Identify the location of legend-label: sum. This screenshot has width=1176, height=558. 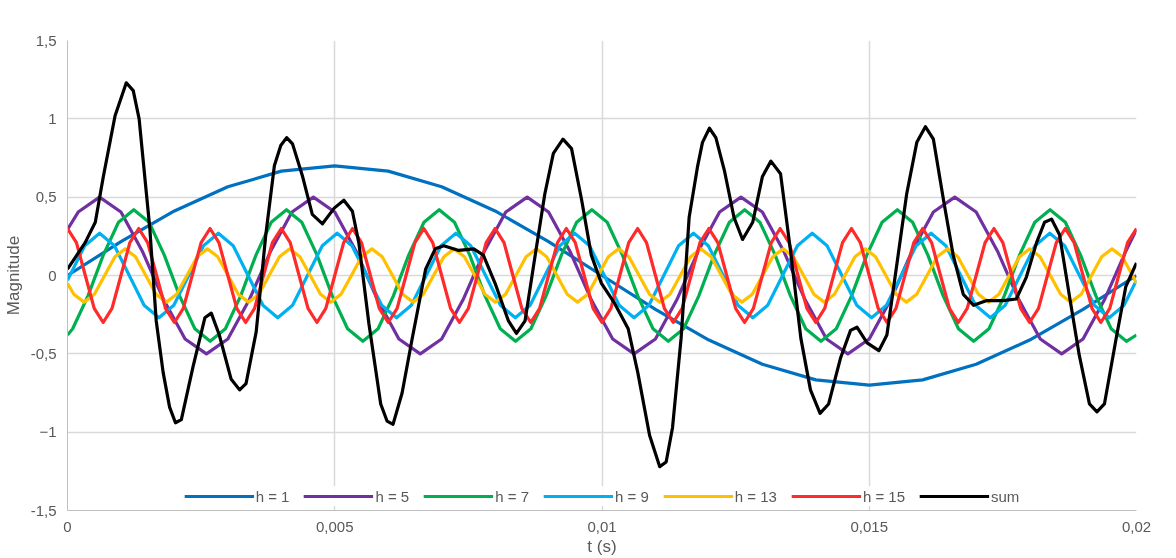
(1005, 496).